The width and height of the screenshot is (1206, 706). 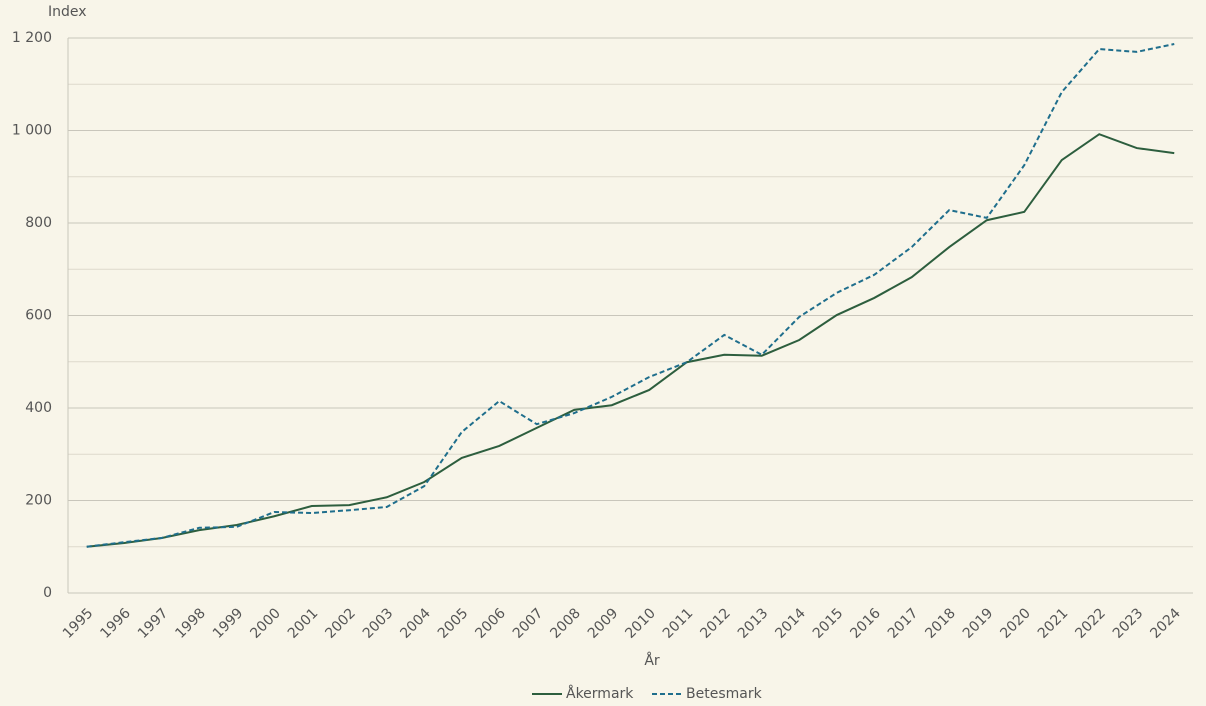 What do you see at coordinates (78, 623) in the screenshot?
I see `x-tick-label: 1995` at bounding box center [78, 623].